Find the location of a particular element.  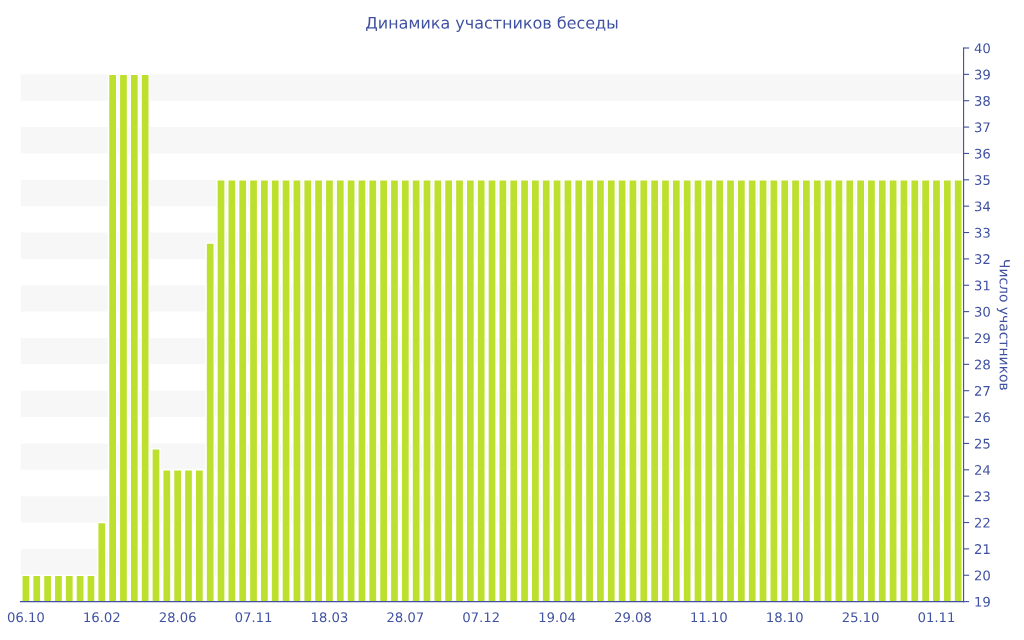

y-tick-label: 20 is located at coordinates (982, 575).